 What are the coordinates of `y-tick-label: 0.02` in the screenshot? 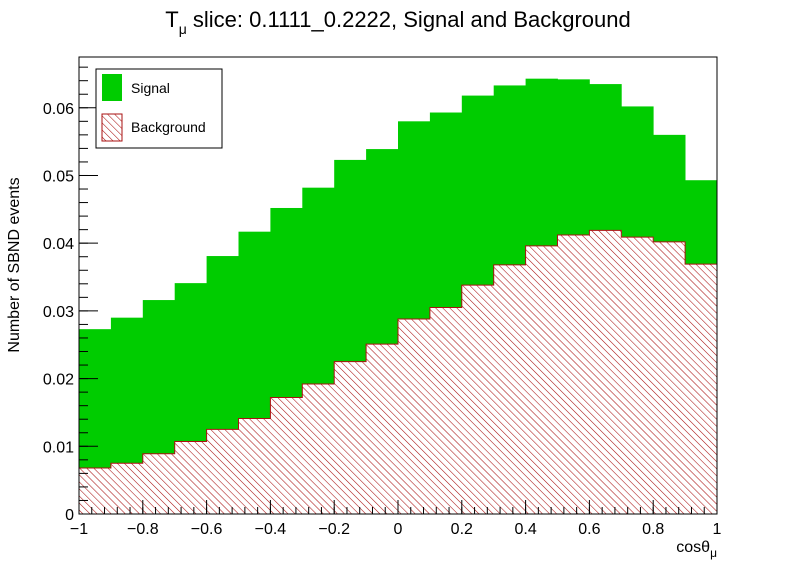 It's located at (58, 380).